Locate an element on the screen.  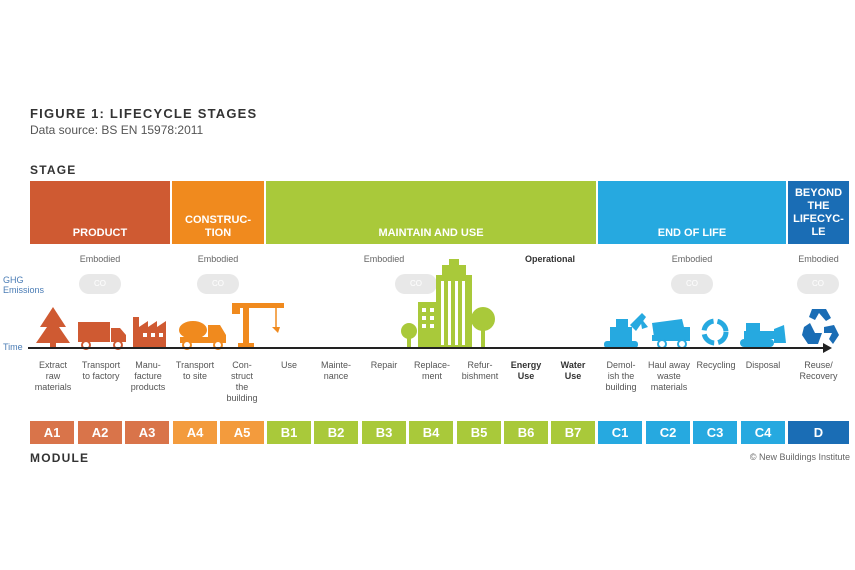
stage-heading: STAGE is located at coordinates (53, 170).